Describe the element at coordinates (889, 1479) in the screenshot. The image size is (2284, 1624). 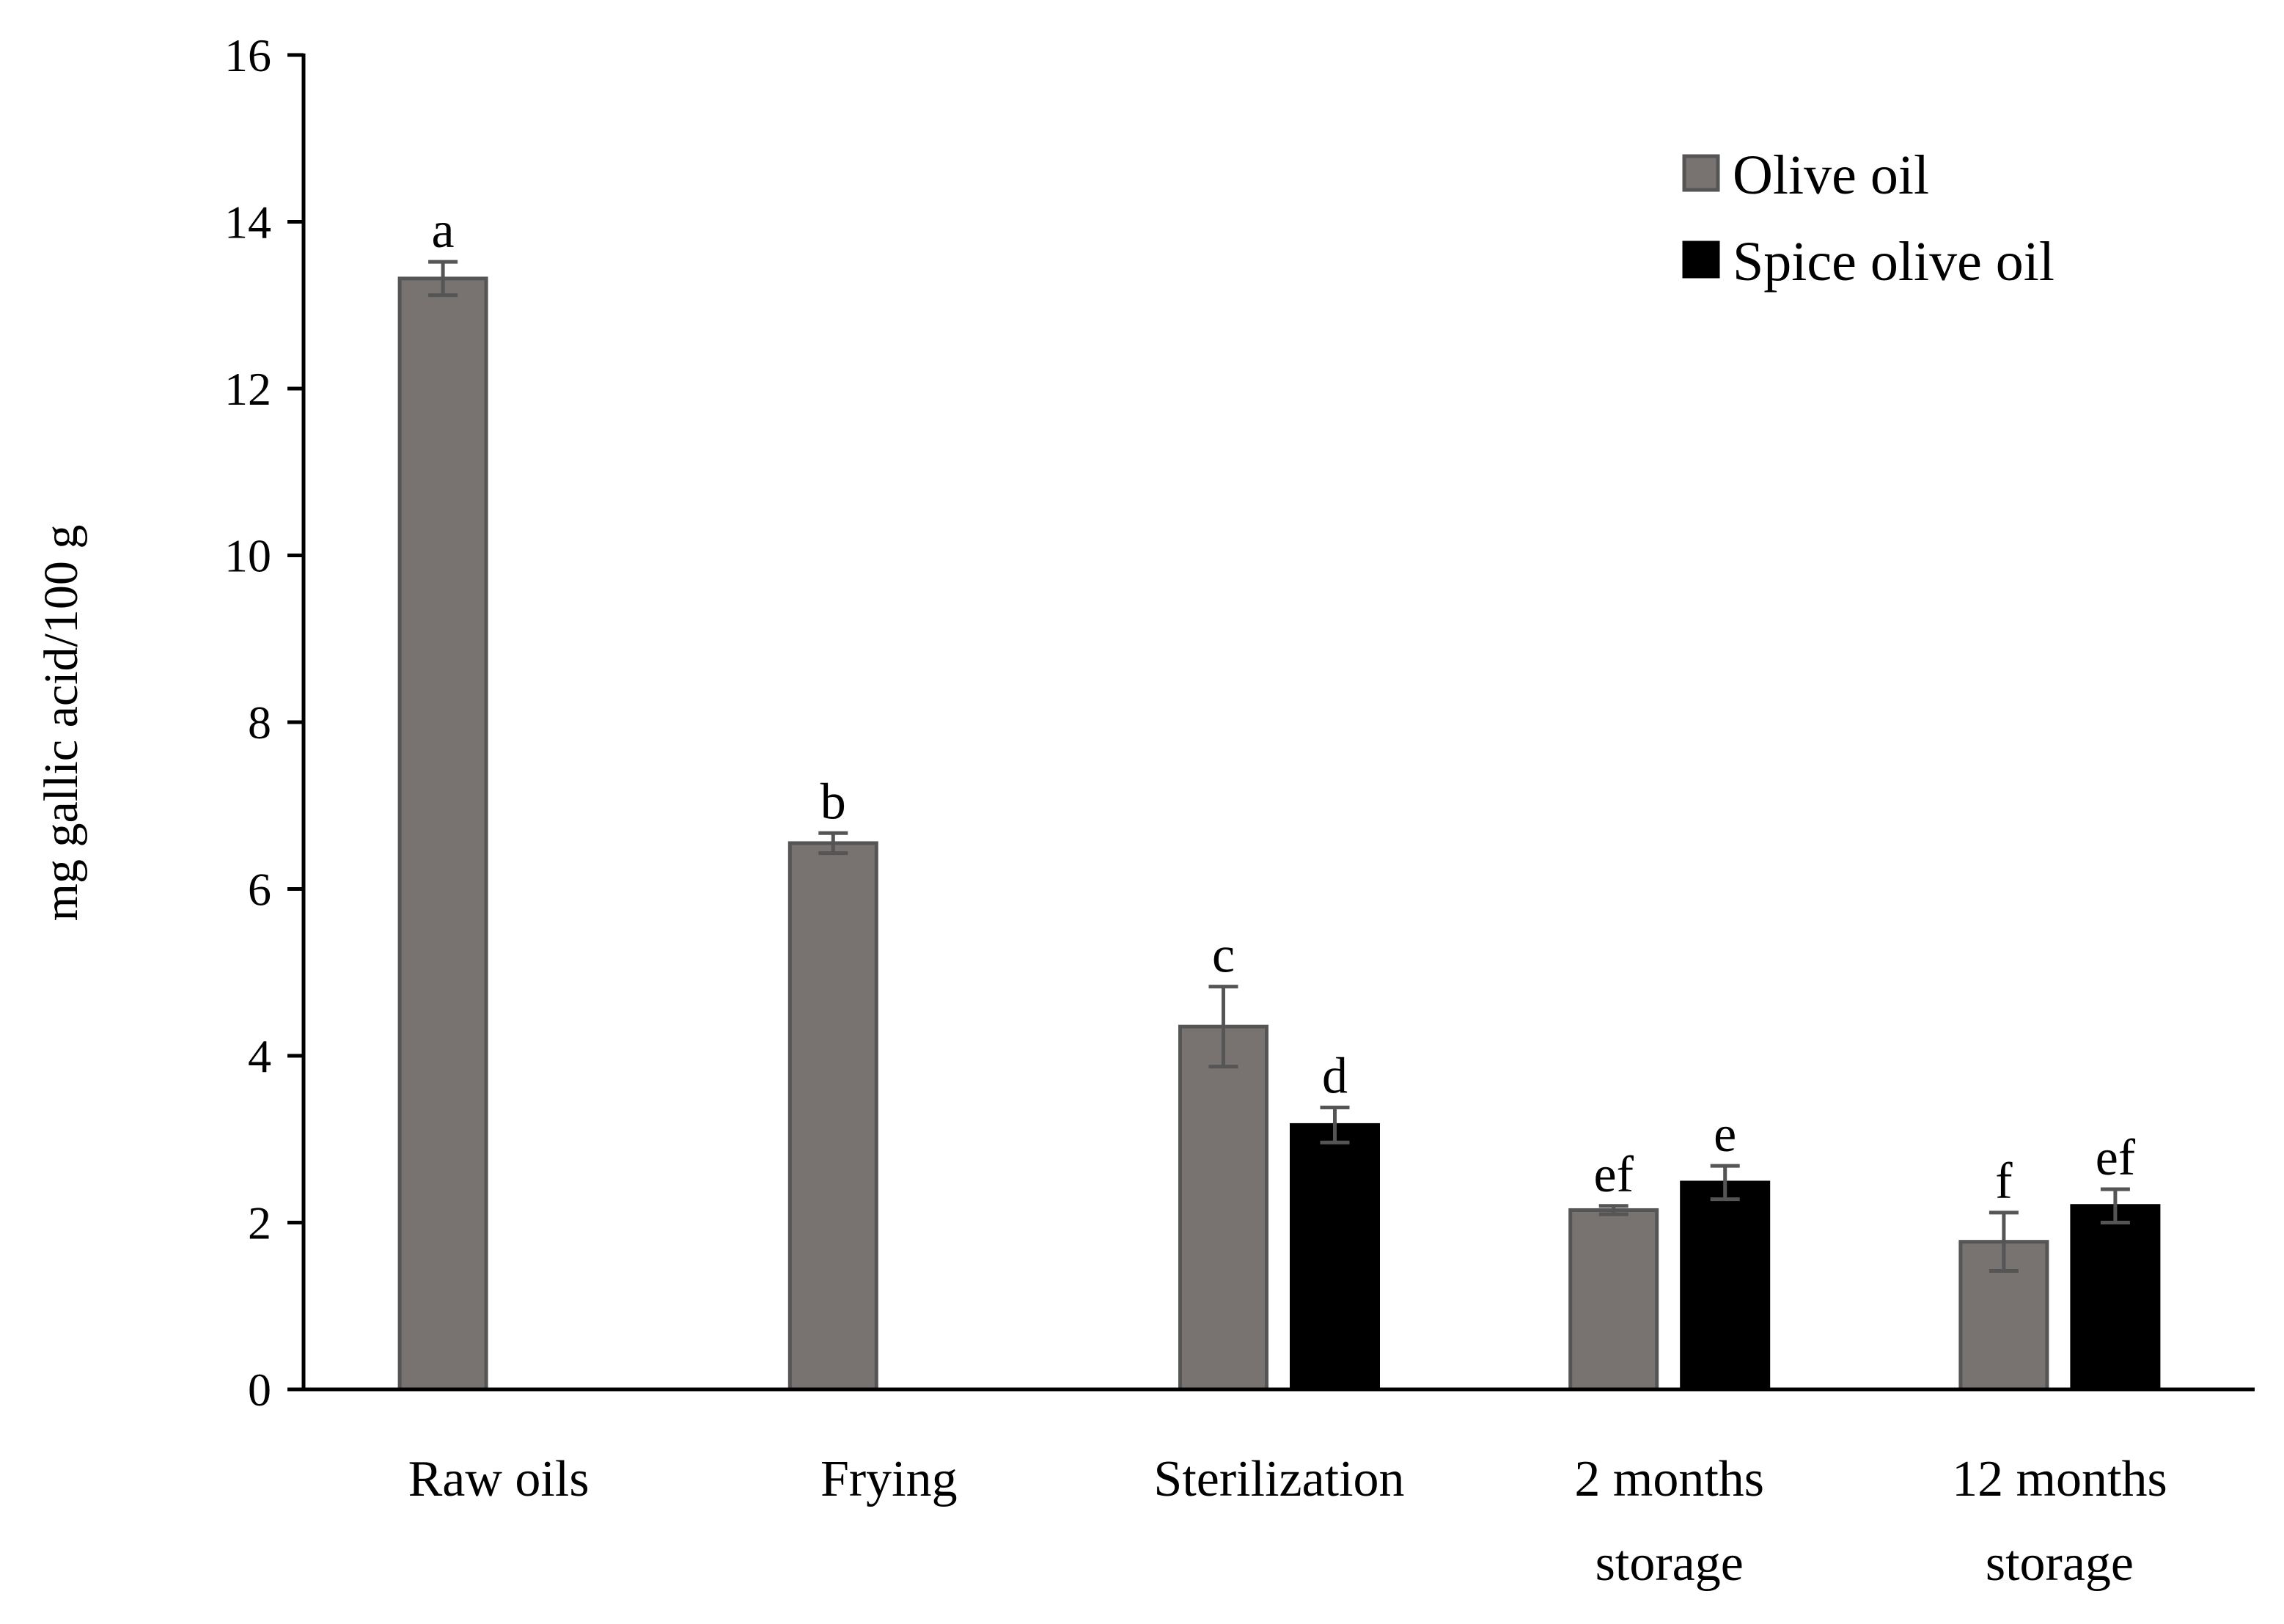
I see `x-category-label: Frying` at that location.